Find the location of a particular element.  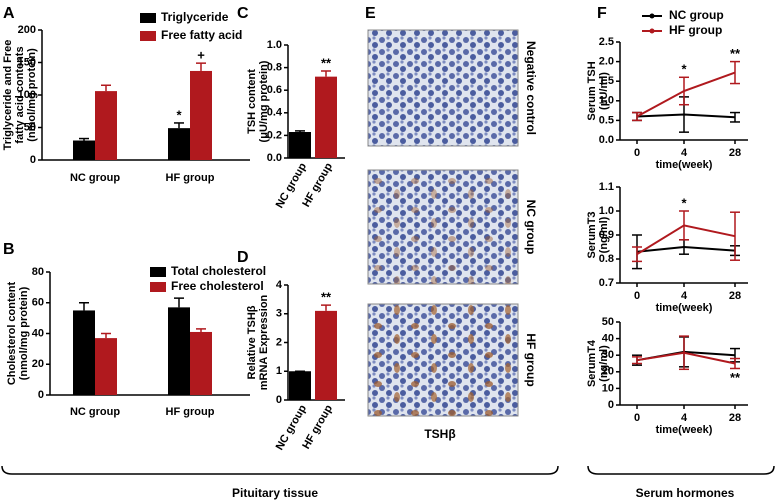

y-tick-label: 0.4 is located at coordinates (275, 113).